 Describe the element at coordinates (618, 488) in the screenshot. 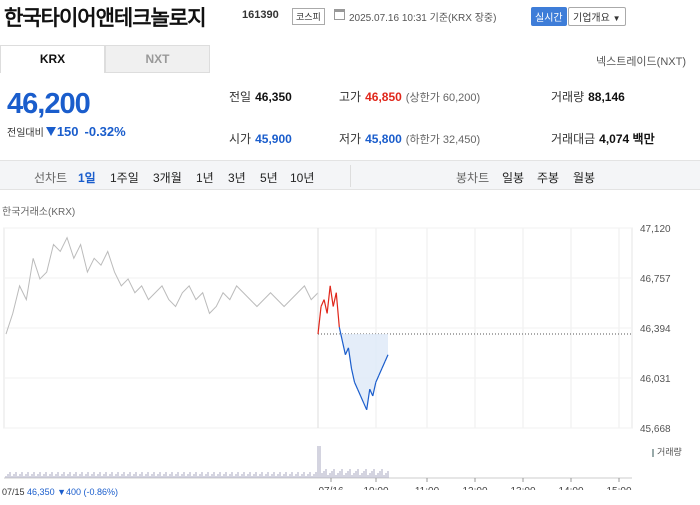

I see `x-tick-label: 15:00` at that location.